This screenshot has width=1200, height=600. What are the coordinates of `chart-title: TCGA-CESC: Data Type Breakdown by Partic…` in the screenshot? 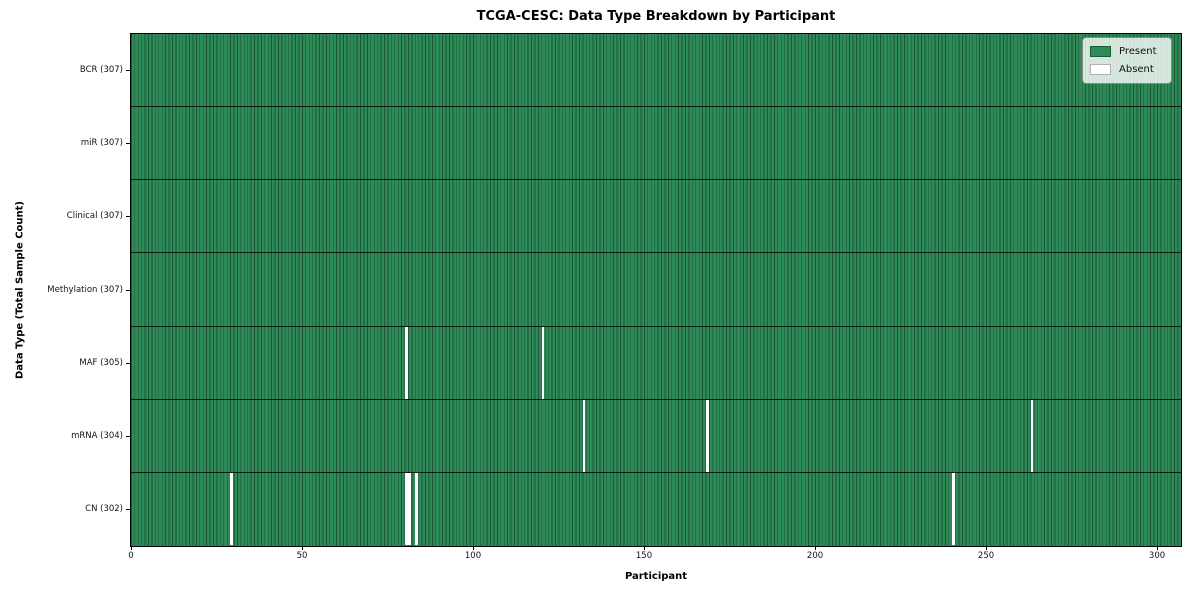 It's located at (656, 16).